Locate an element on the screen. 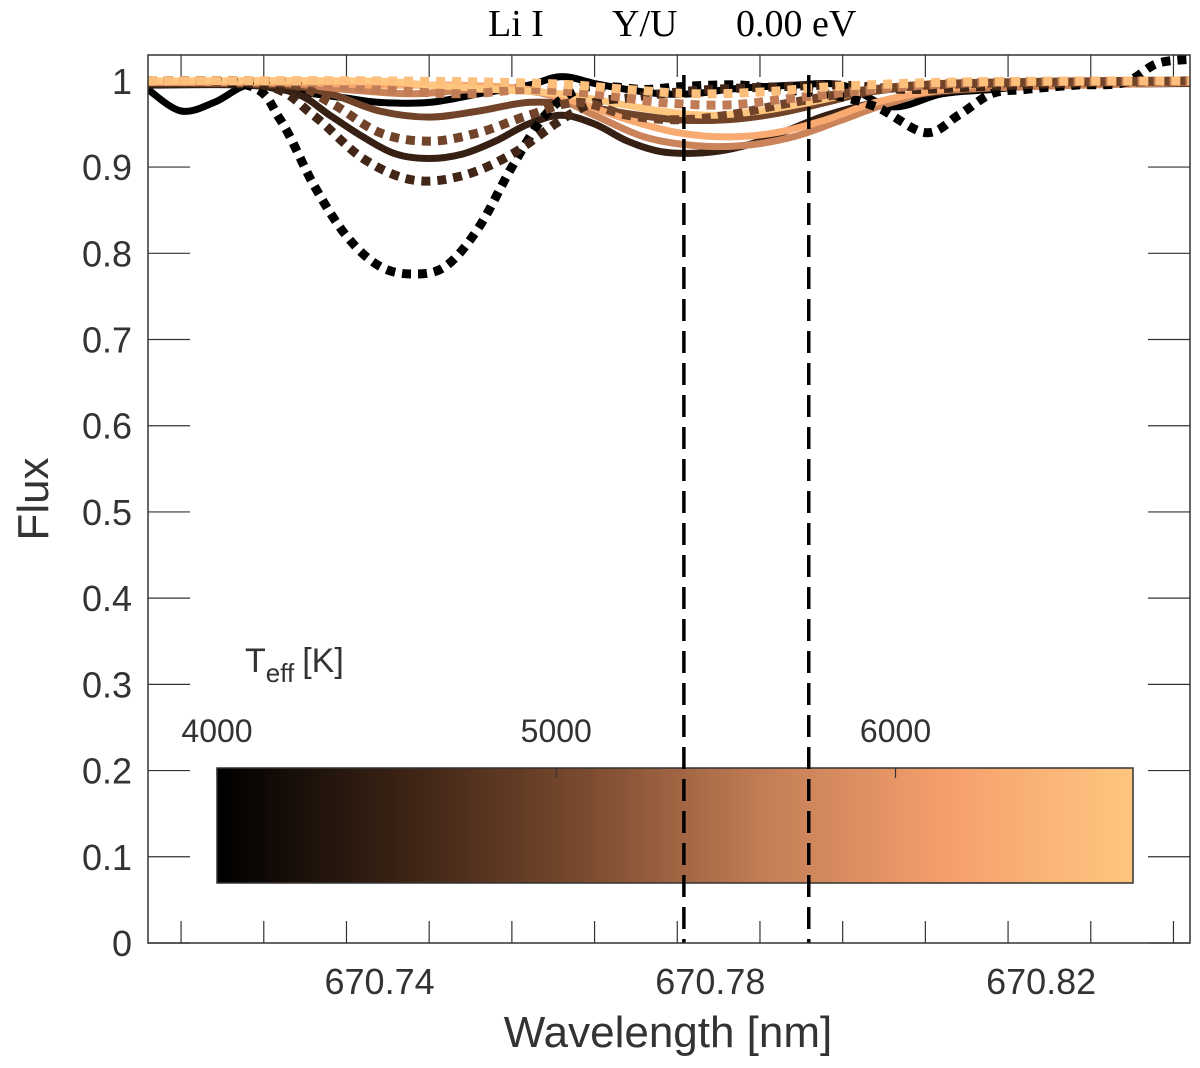 This screenshot has height=1068, width=1200. colorbar-tick-label: 4000 is located at coordinates (216, 731).